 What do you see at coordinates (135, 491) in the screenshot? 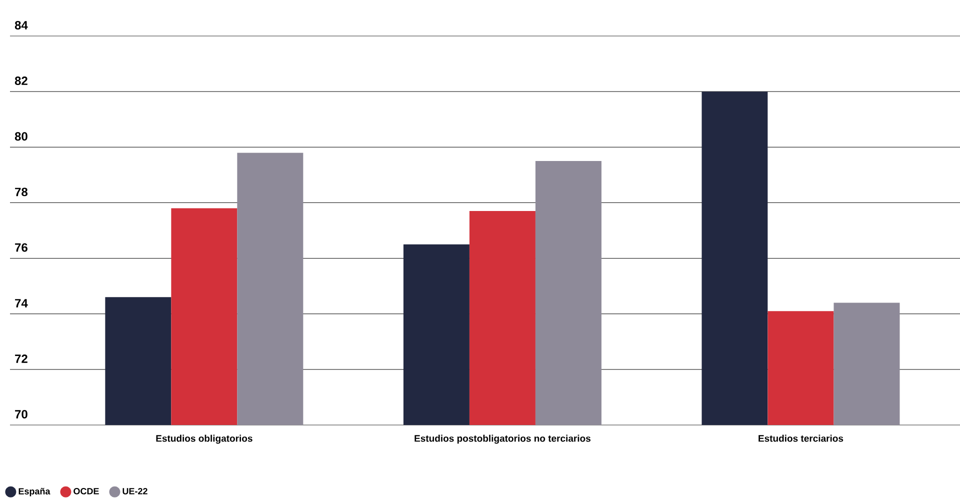
I see `legend-label: UE-22` at bounding box center [135, 491].